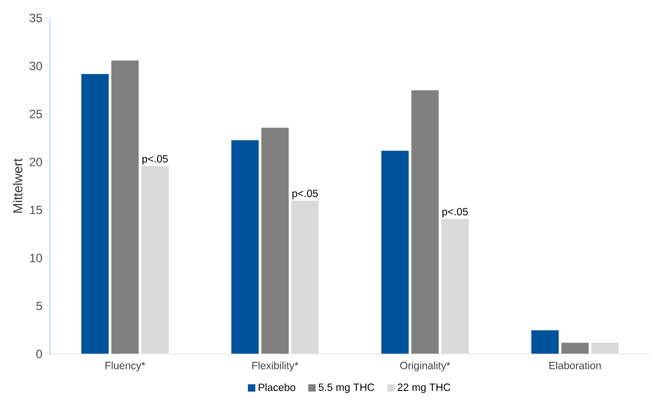  I want to click on y-tick-label: 10, so click(36, 258).